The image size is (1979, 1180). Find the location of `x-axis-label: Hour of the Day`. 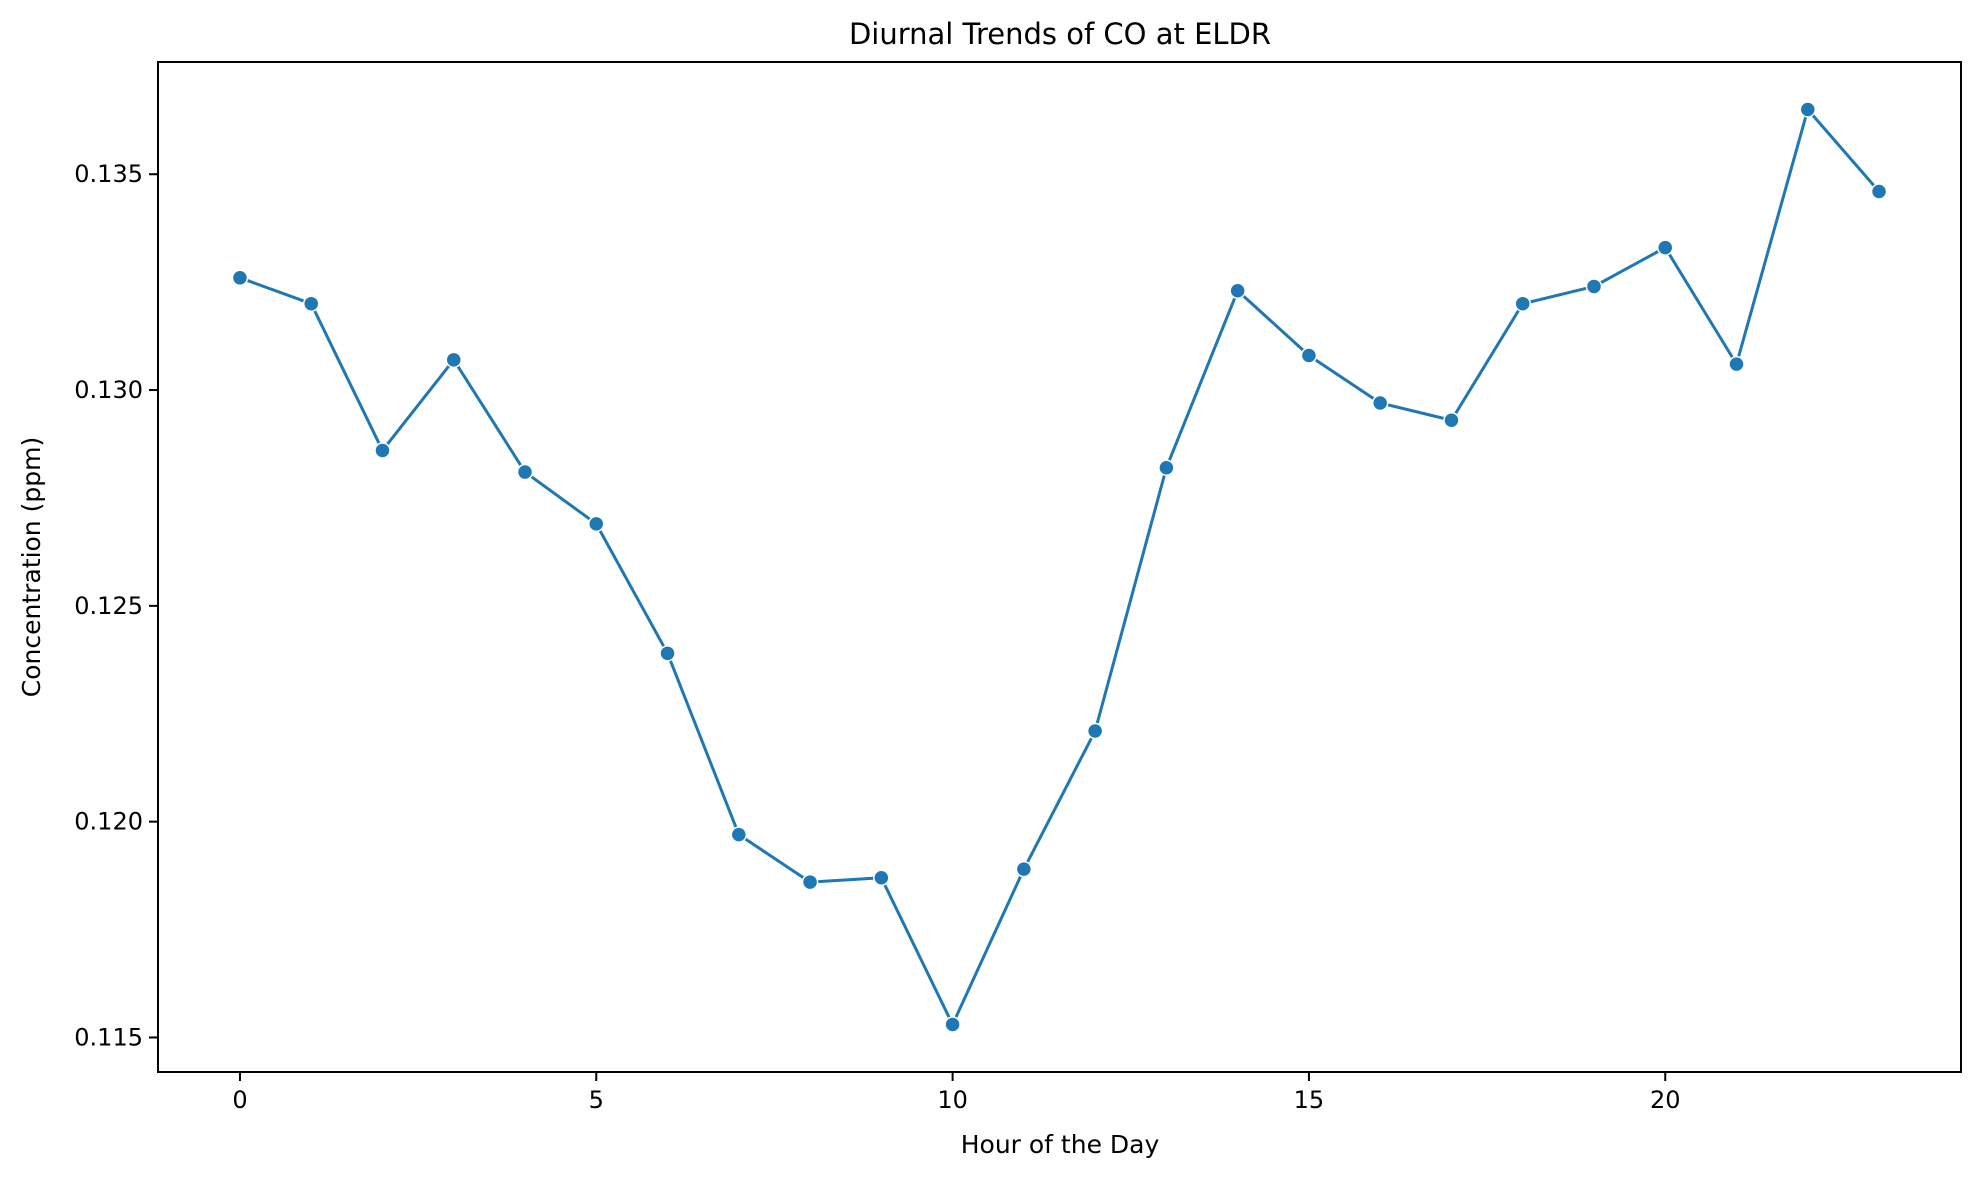

x-axis-label: Hour of the Day is located at coordinates (1060, 1144).